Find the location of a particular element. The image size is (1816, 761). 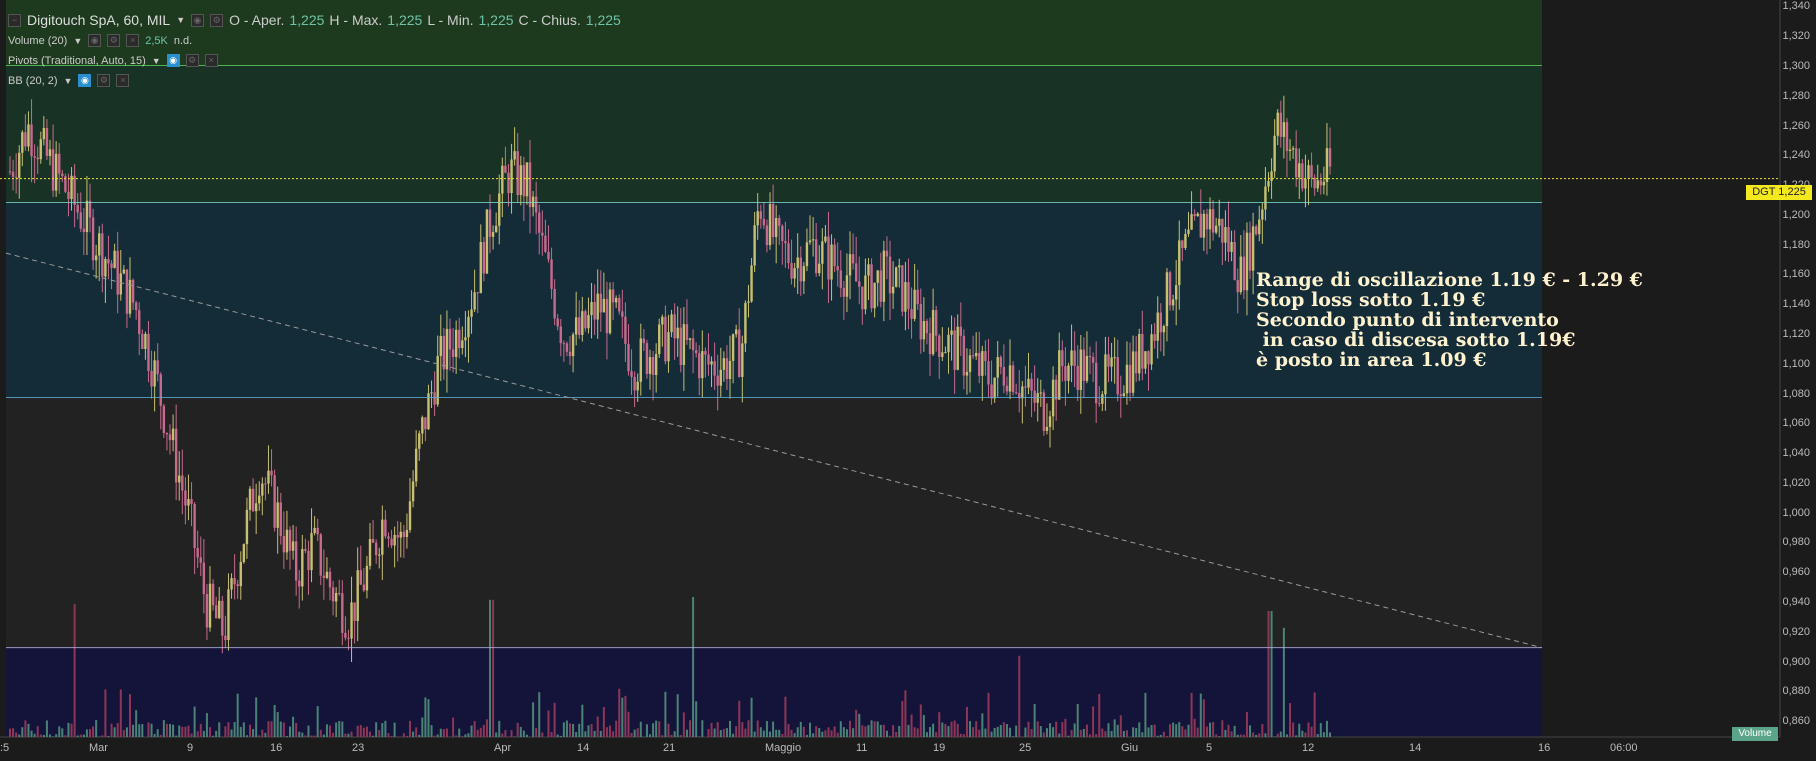

bb-indicator-label: BB (20, 2) is located at coordinates (33, 80).